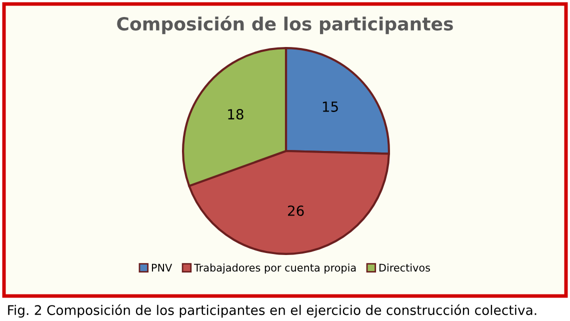 This screenshot has width=570, height=321. What do you see at coordinates (330, 107) in the screenshot?
I see `data-label: 15` at bounding box center [330, 107].